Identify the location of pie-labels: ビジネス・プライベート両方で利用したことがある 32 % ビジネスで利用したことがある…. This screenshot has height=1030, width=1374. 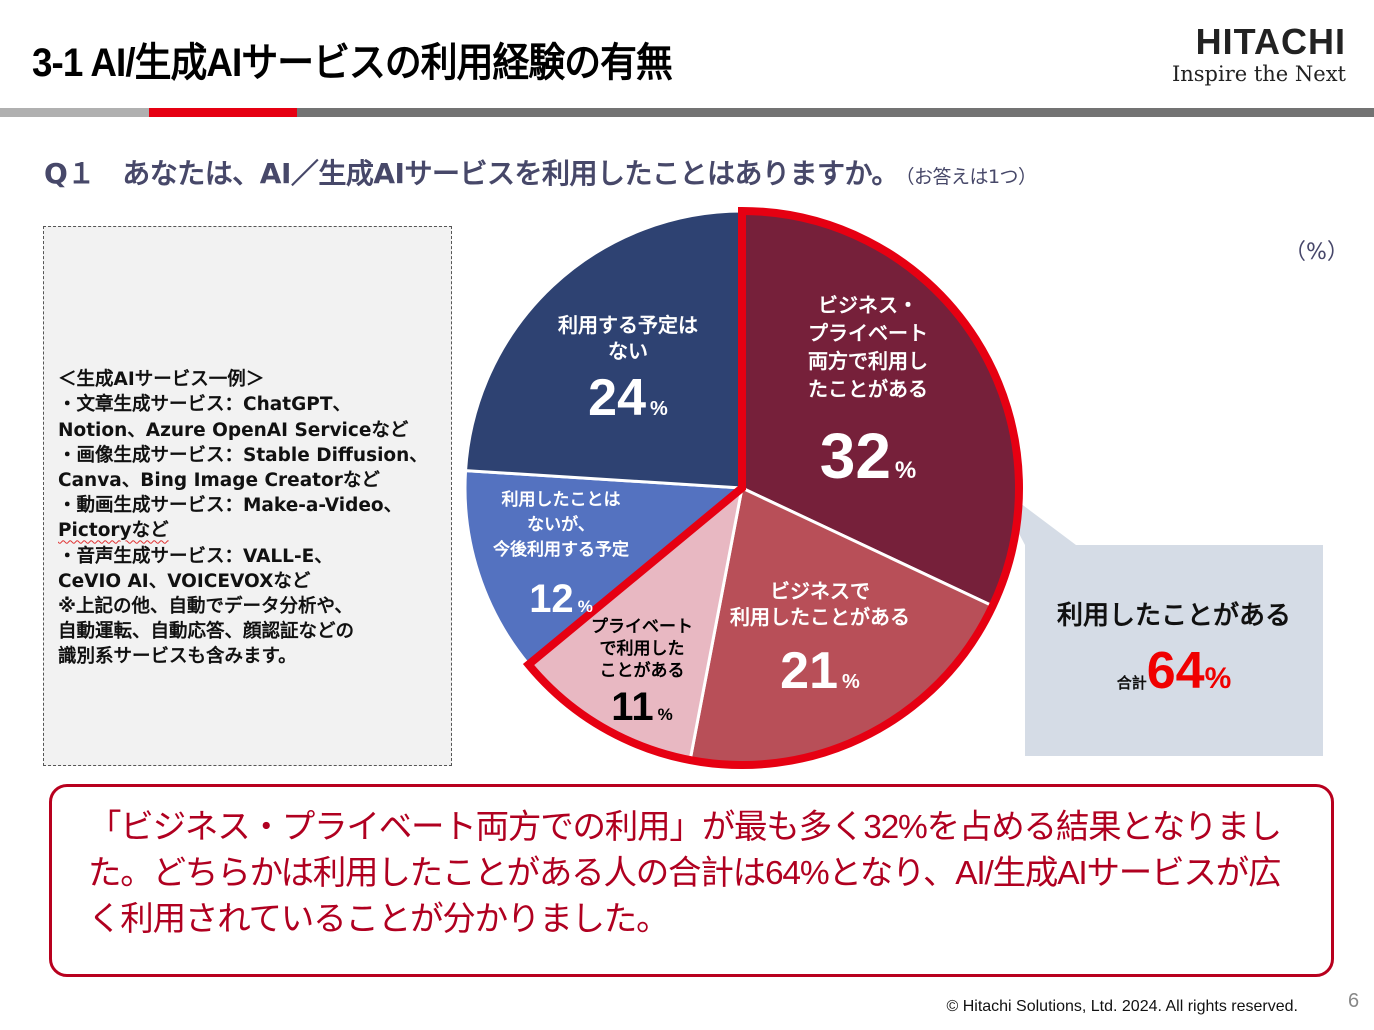
(710, 511).